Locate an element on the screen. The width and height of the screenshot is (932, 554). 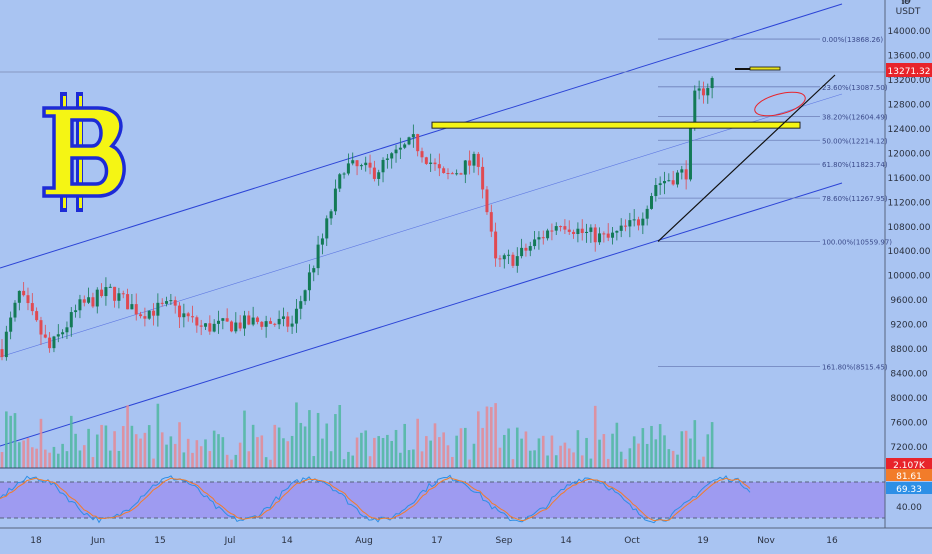
currency-label: USDT is located at coordinates (908, 12).